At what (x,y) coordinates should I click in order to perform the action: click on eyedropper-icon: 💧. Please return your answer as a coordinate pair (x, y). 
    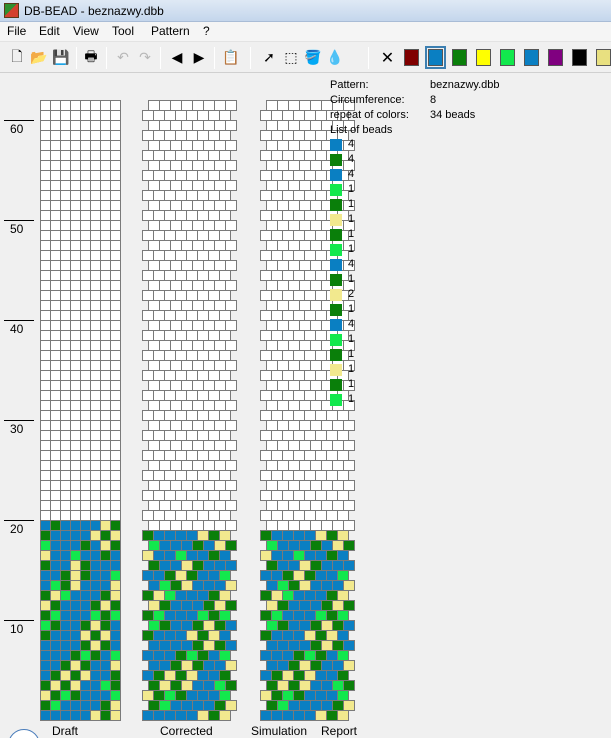
    Looking at the image, I should click on (335, 58).